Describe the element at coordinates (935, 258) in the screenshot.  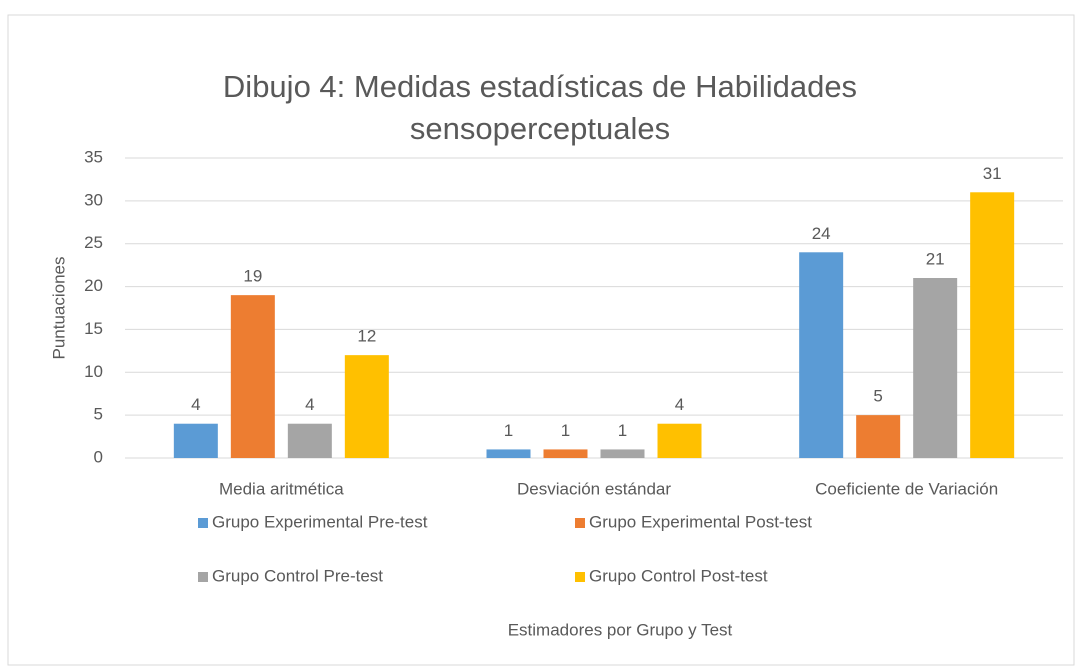
I see `value-label: 21` at that location.